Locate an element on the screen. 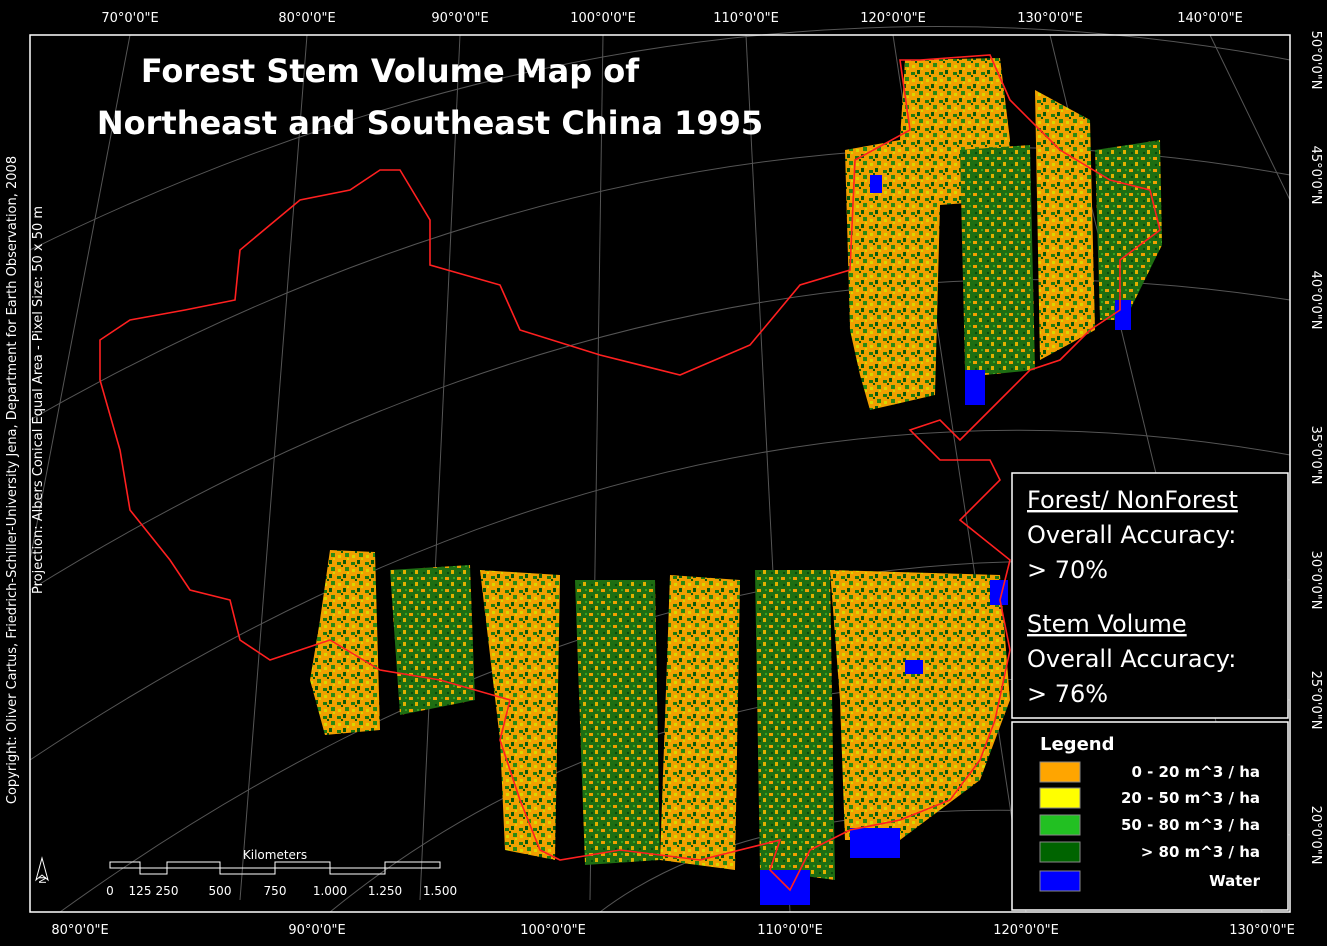  accuracy-box is located at coordinates (1150, 595).